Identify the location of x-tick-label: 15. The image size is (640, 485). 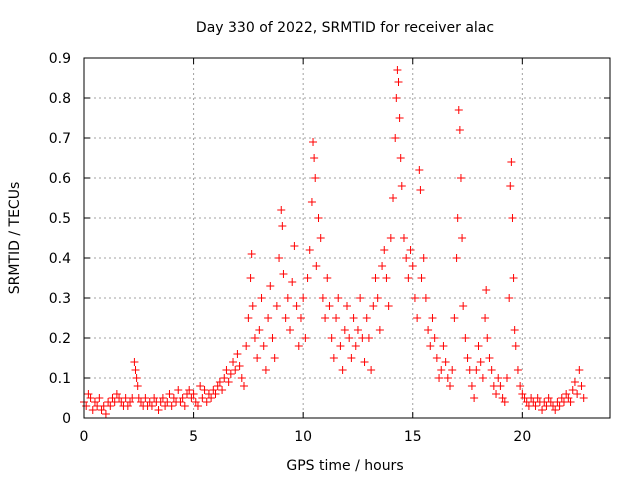
(413, 437).